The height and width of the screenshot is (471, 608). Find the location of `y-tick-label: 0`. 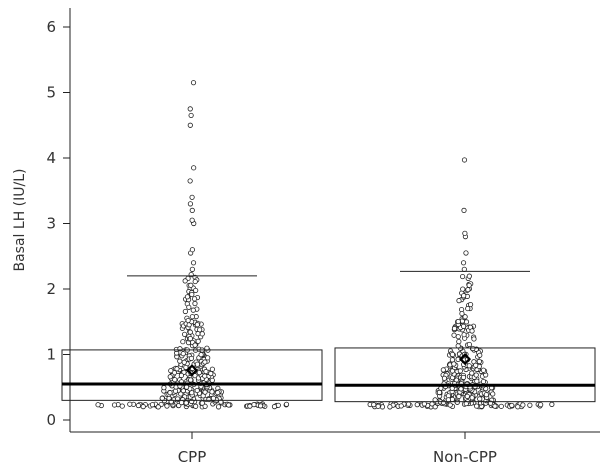

y-tick-label: 0 is located at coordinates (51, 420).